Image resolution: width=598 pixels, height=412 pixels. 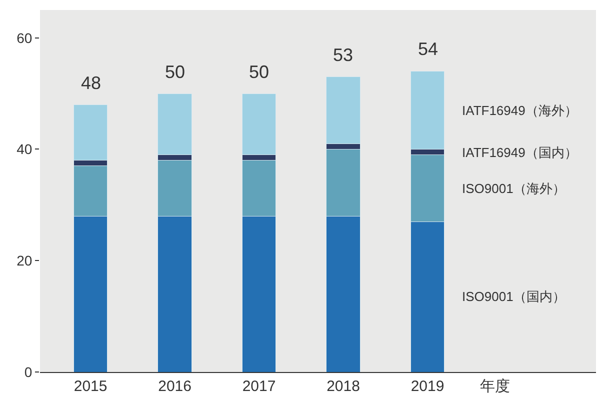 I want to click on y-tick-label: 20, so click(x=24, y=260).